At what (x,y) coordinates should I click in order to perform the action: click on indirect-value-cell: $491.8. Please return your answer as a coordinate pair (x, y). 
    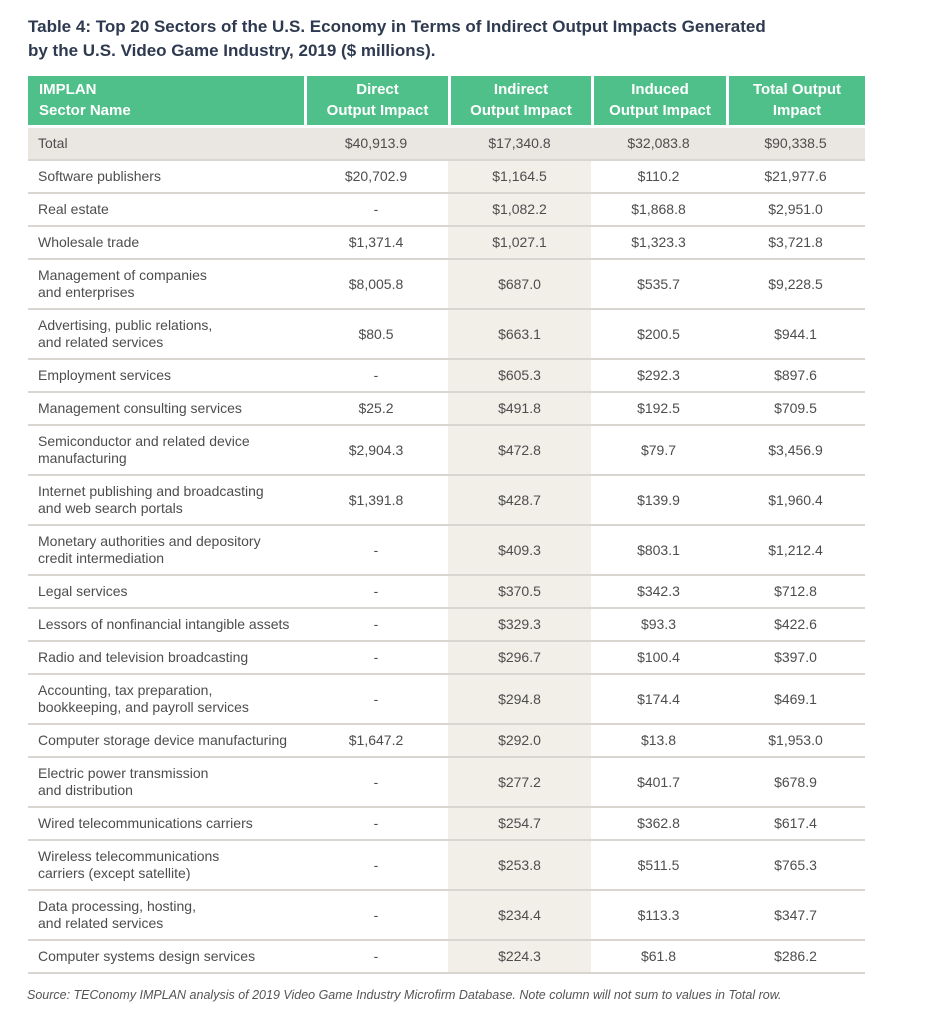
    Looking at the image, I should click on (519, 409).